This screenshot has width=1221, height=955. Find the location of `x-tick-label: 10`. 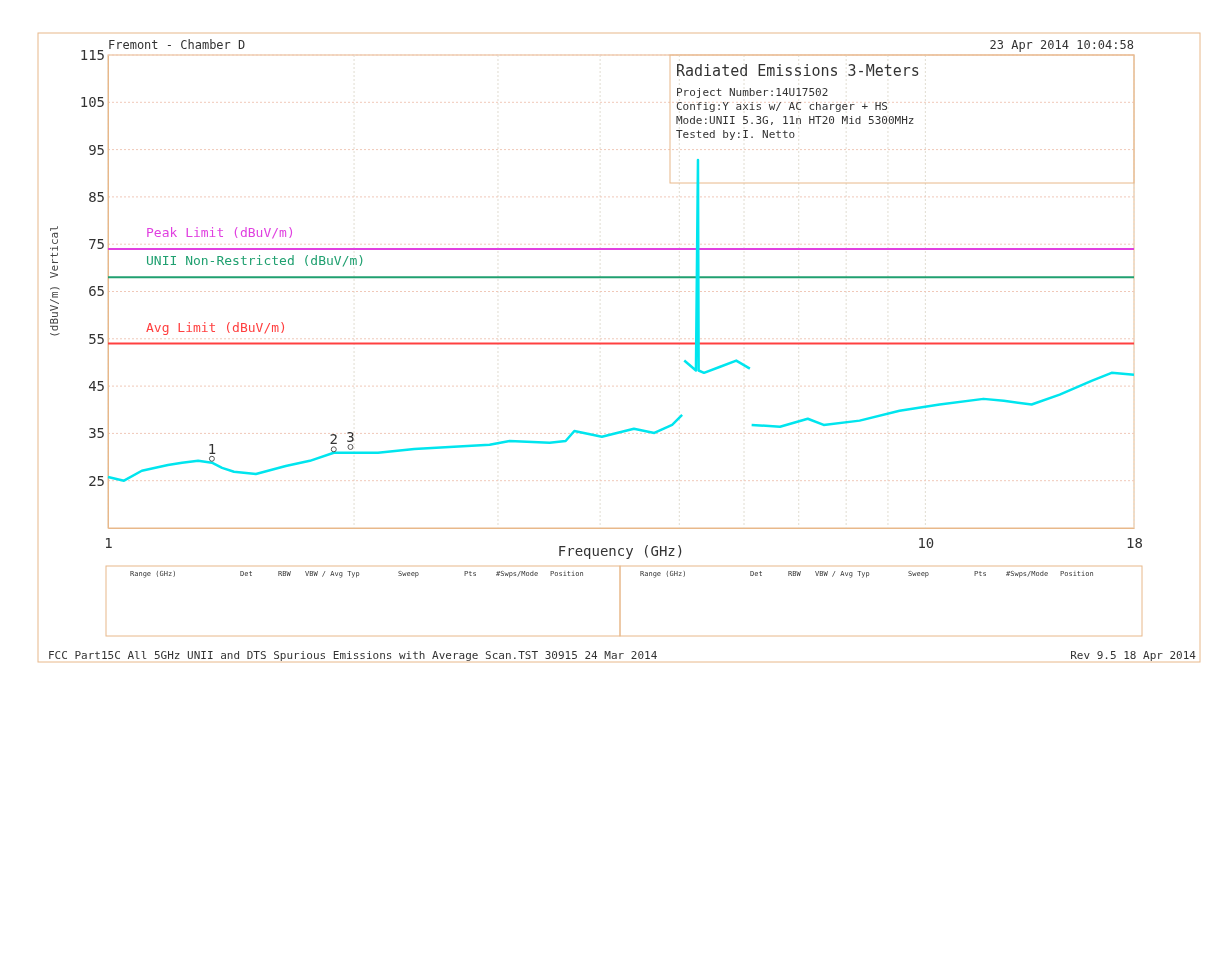

x-tick-label: 10 is located at coordinates (926, 542).